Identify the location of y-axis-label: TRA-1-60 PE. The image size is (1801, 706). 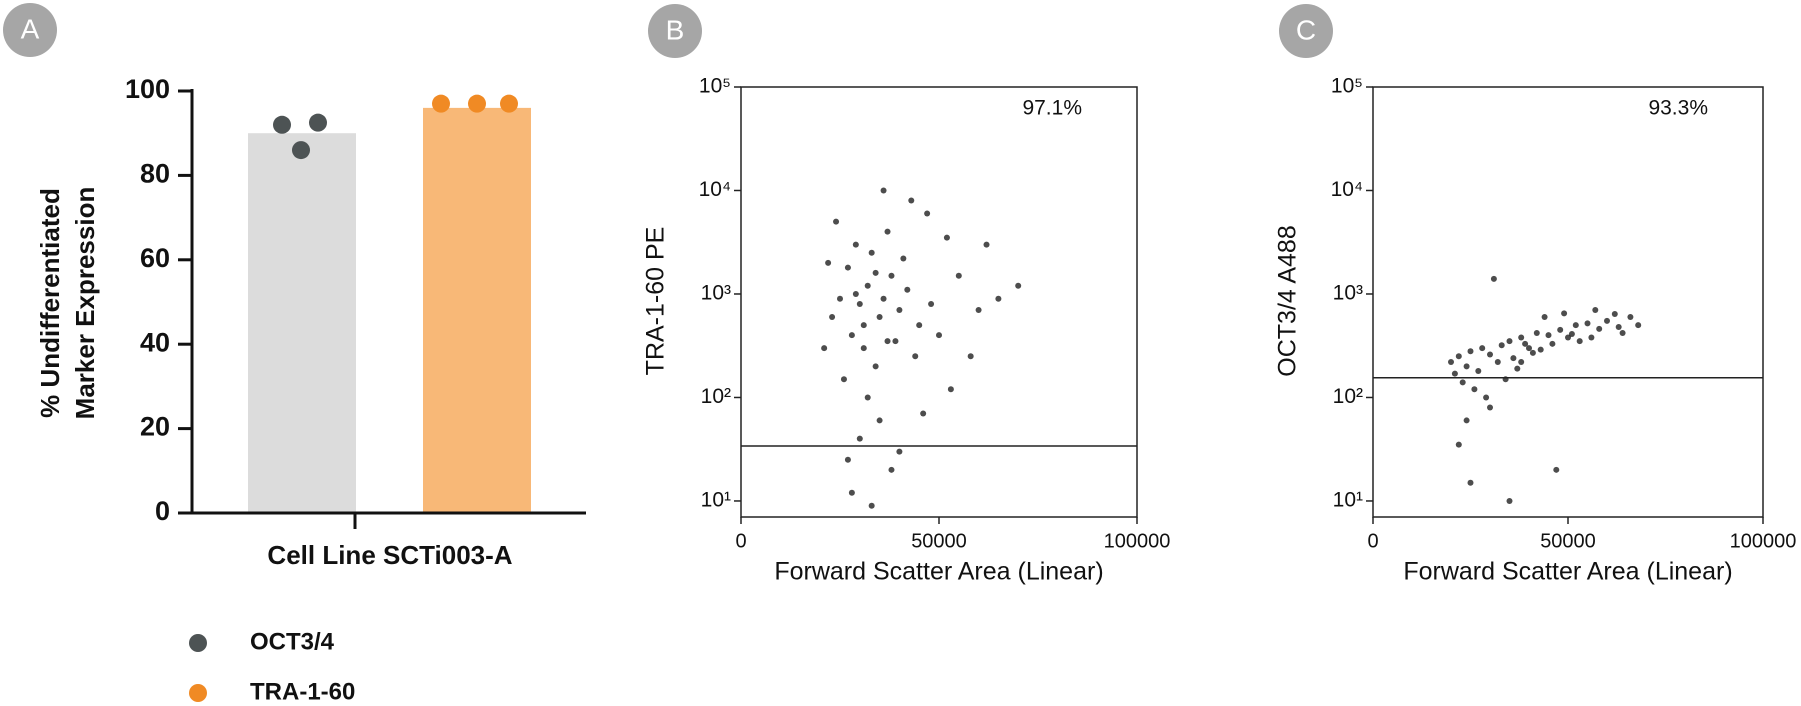
(656, 301).